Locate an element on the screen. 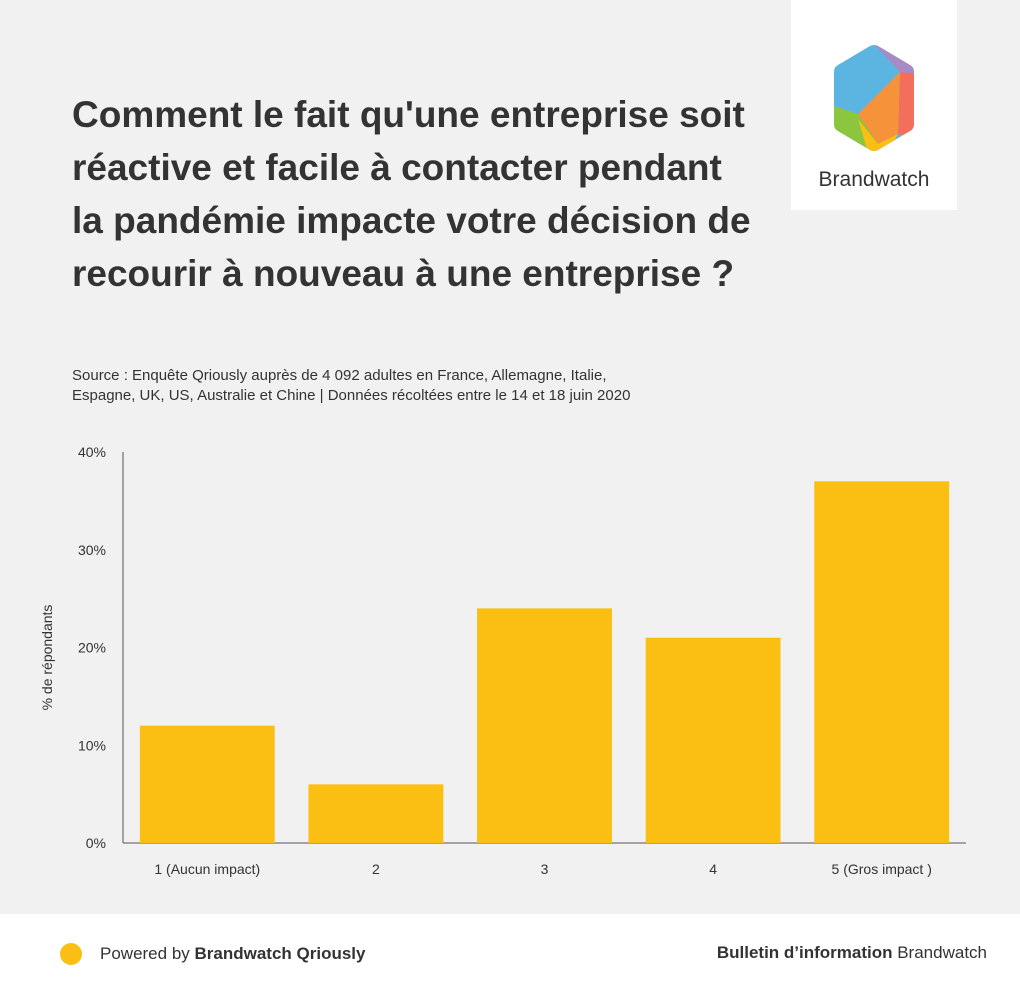 Image resolution: width=1020 pixels, height=994 pixels. powered-by: Powered by Brandwatch Qriously is located at coordinates (233, 953).